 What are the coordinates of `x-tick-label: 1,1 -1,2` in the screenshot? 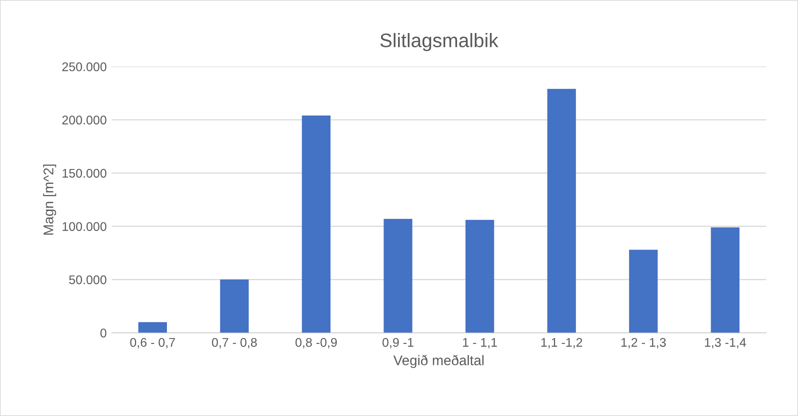 It's located at (561, 343).